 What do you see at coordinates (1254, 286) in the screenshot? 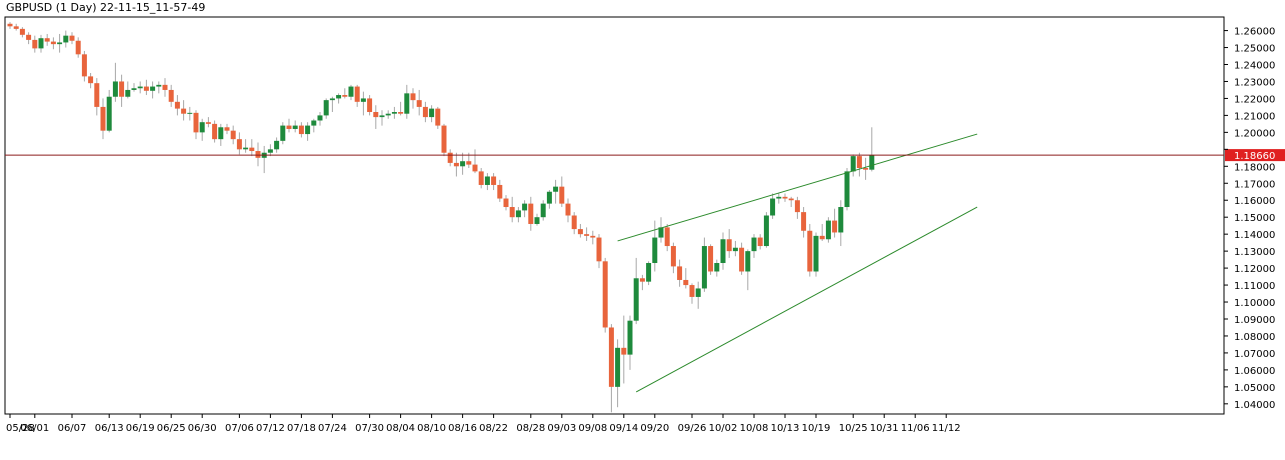
I see `y-tick-label: 1.11000` at bounding box center [1254, 286].